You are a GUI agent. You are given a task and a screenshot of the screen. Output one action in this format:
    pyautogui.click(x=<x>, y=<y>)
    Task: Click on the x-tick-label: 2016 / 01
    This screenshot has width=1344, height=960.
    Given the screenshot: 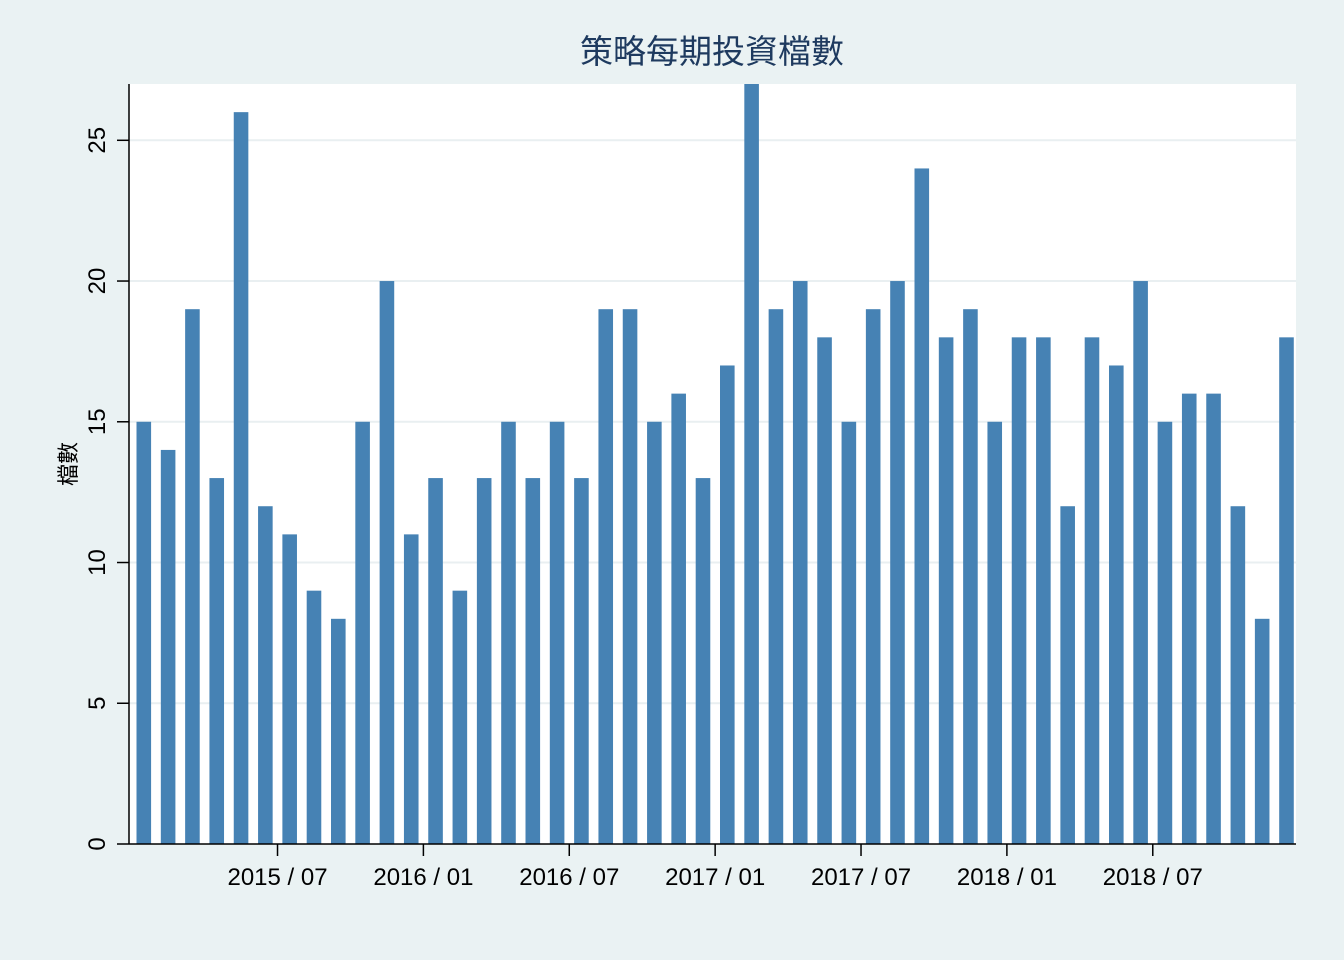 What is the action you would take?
    pyautogui.click(x=423, y=877)
    